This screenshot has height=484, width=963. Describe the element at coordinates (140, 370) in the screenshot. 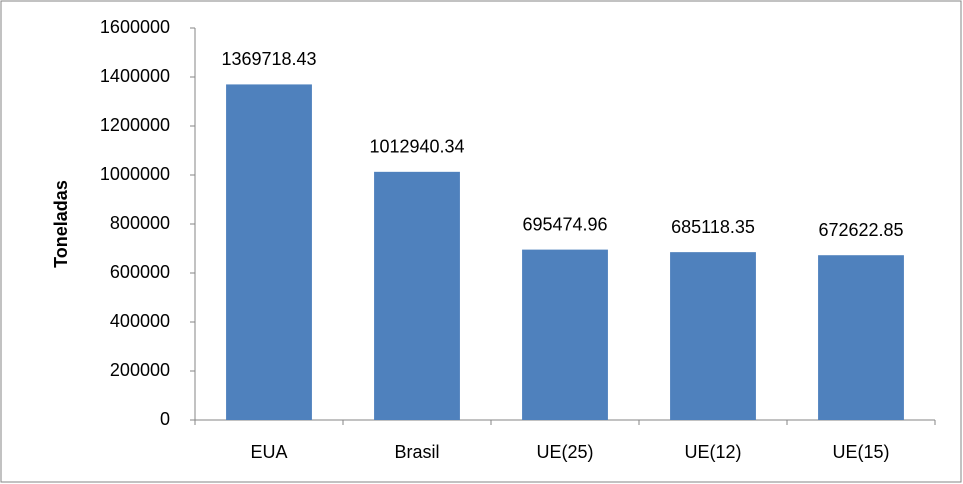

I see `y-tick-label: 200000` at that location.